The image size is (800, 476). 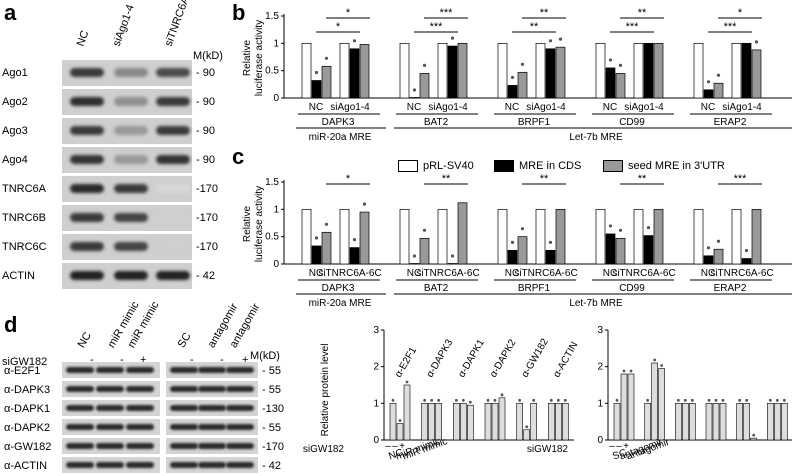 I want to click on blot-marker: - 42, so click(x=205, y=276).